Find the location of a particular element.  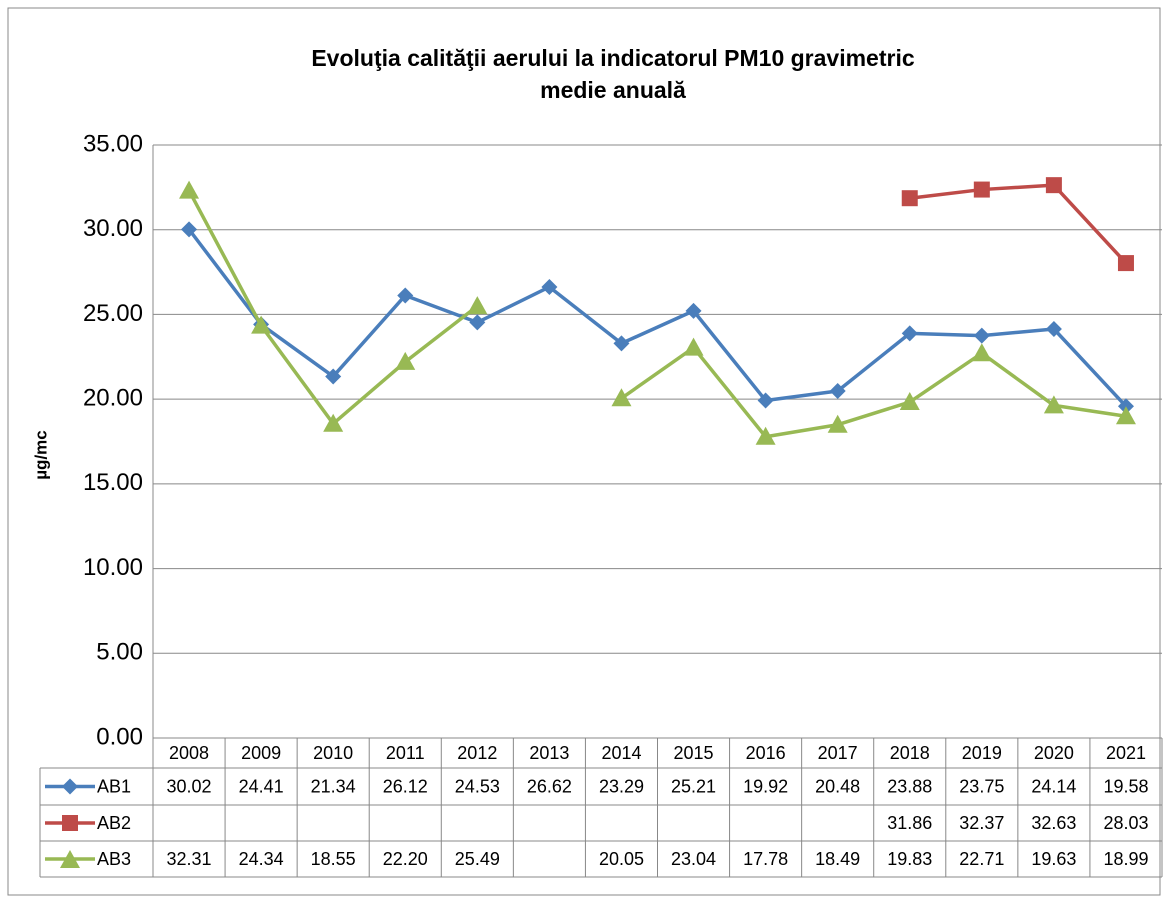

x-tick-label: 2021 is located at coordinates (1126, 753).